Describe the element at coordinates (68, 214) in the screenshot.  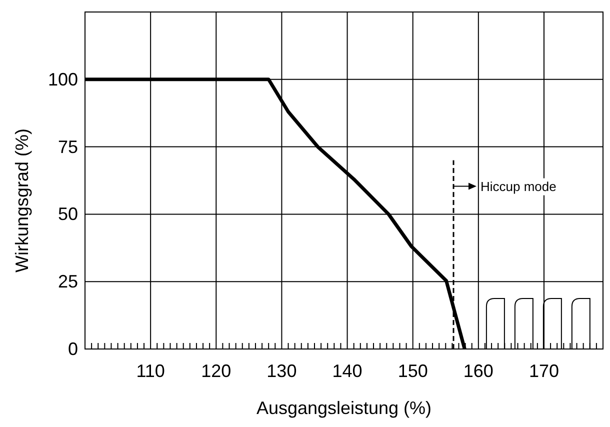
I see `y-tick-label: 50` at that location.